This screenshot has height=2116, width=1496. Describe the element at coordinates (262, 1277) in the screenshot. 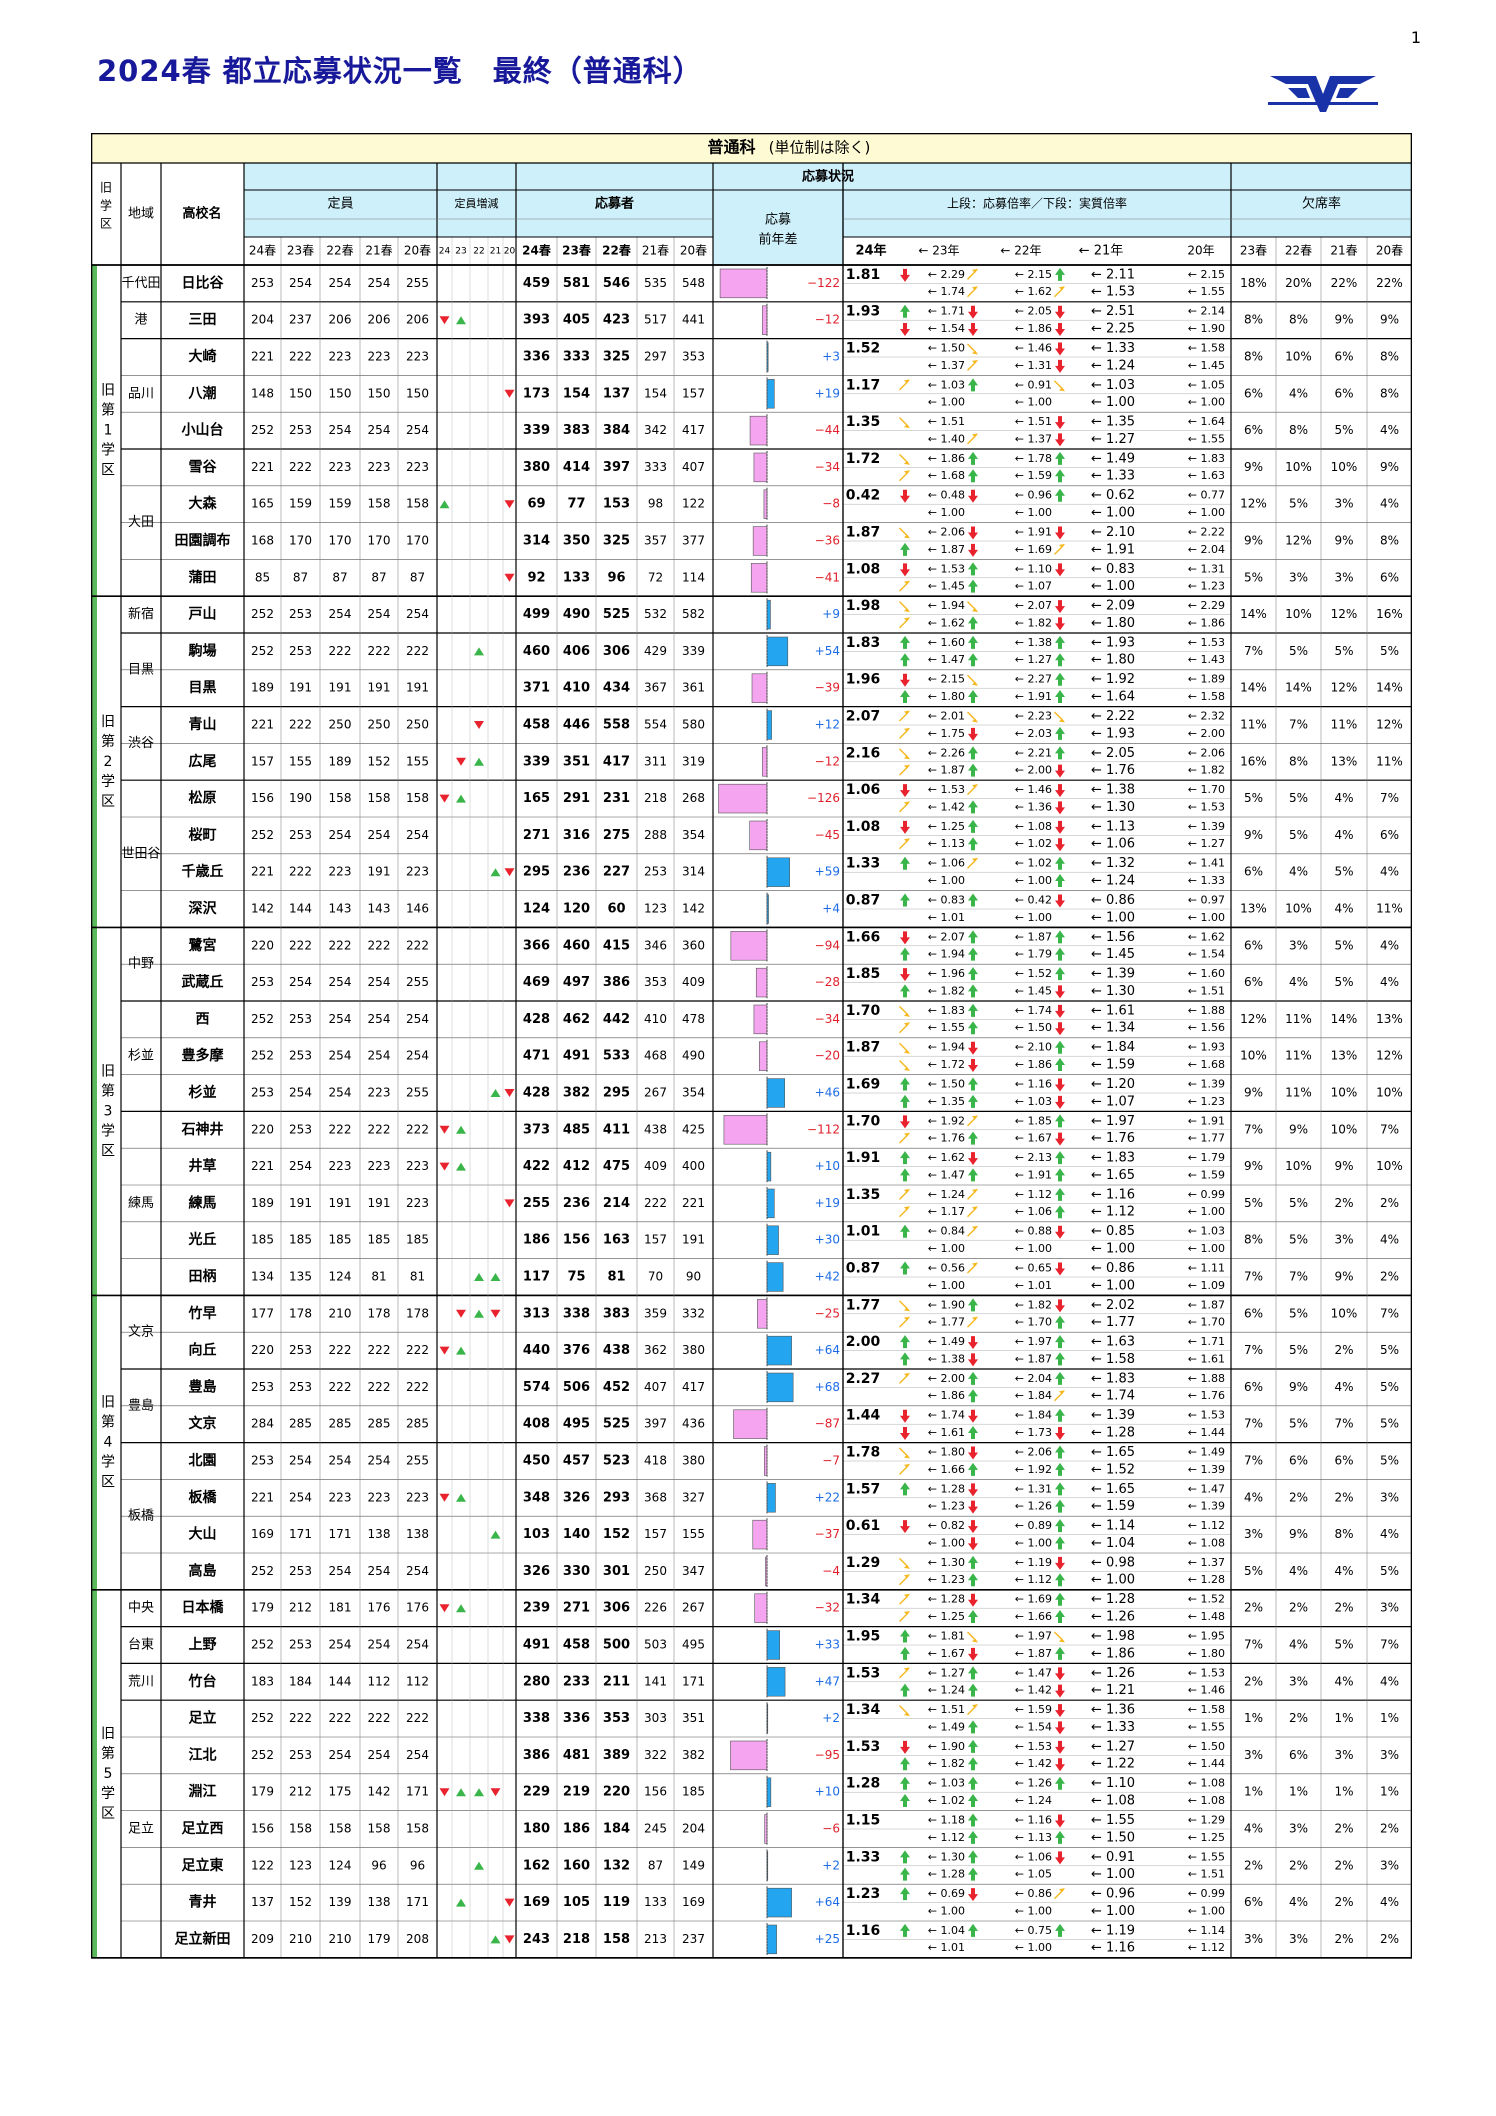

I see `teiin-value: 134` at that location.